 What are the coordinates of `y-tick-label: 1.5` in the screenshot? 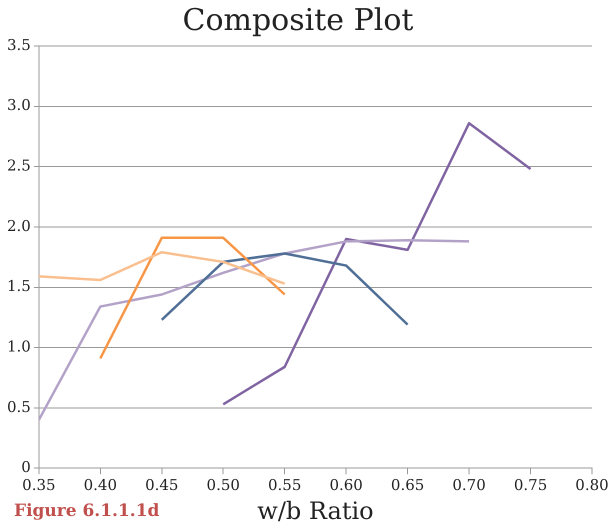 It's located at (18, 286).